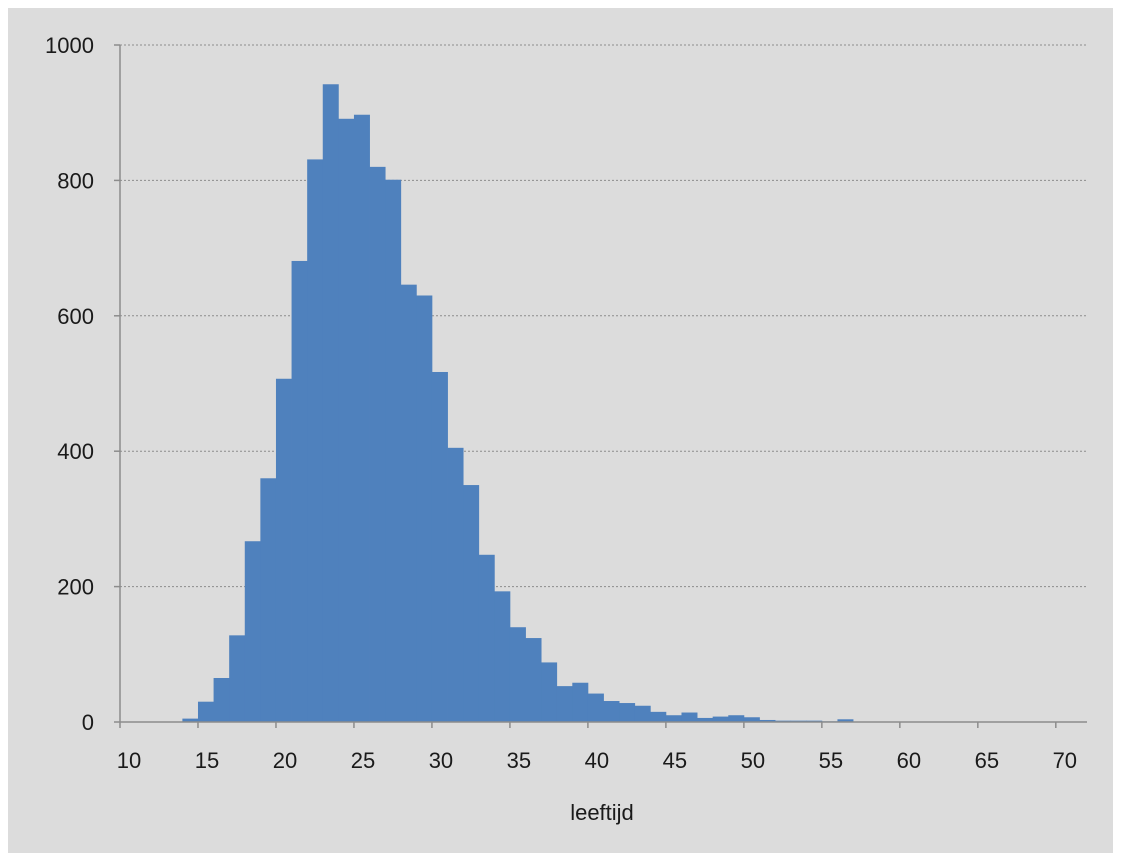 The height and width of the screenshot is (861, 1121). Describe the element at coordinates (987, 760) in the screenshot. I see `x-tick-label-65: 65` at that location.